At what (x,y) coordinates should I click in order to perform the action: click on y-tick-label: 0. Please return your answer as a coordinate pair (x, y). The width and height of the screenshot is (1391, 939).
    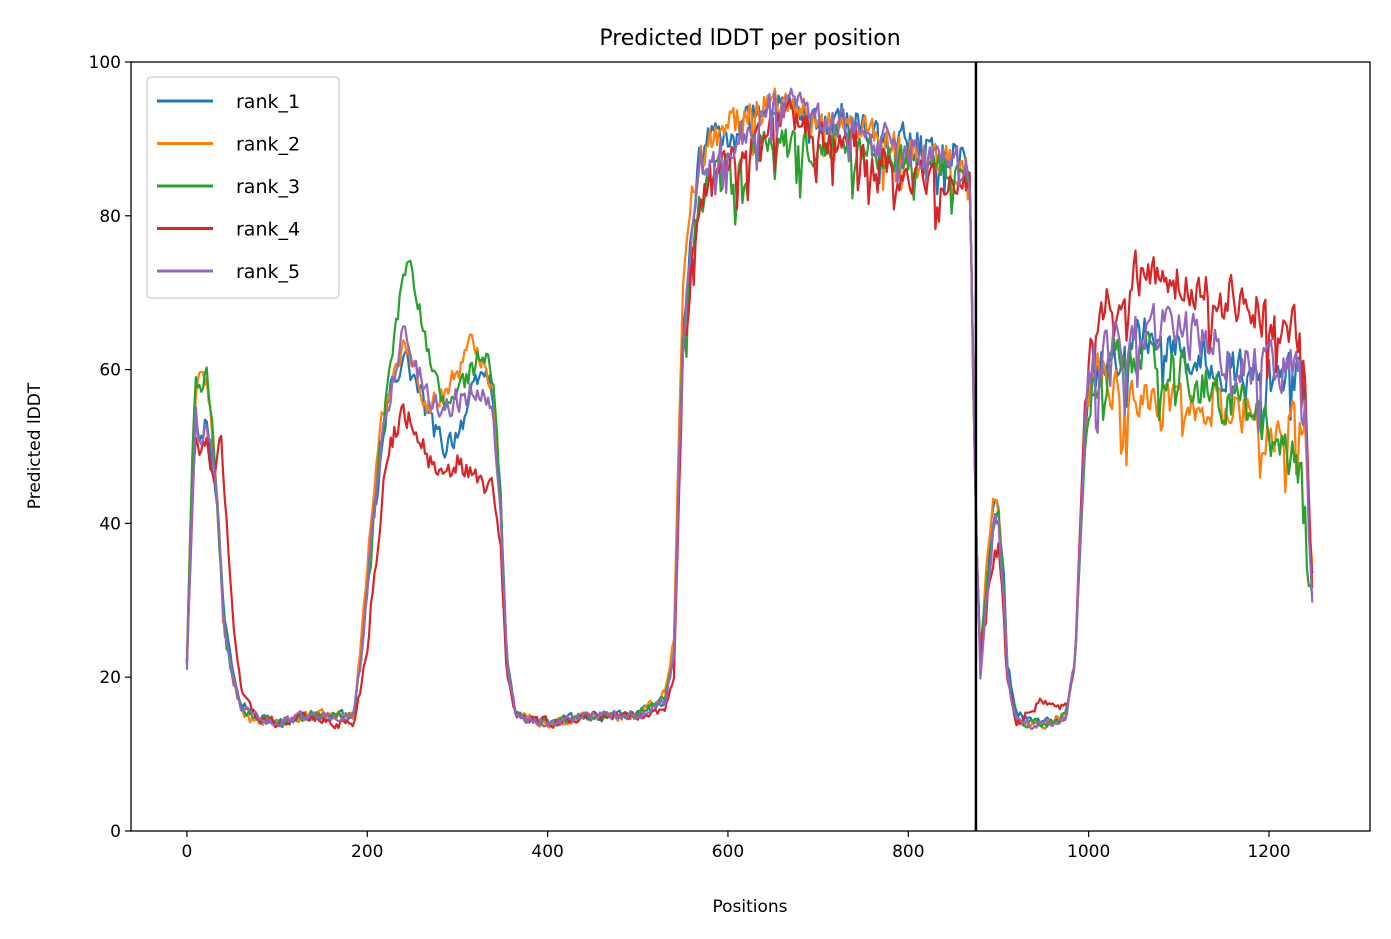
    Looking at the image, I should click on (115, 832).